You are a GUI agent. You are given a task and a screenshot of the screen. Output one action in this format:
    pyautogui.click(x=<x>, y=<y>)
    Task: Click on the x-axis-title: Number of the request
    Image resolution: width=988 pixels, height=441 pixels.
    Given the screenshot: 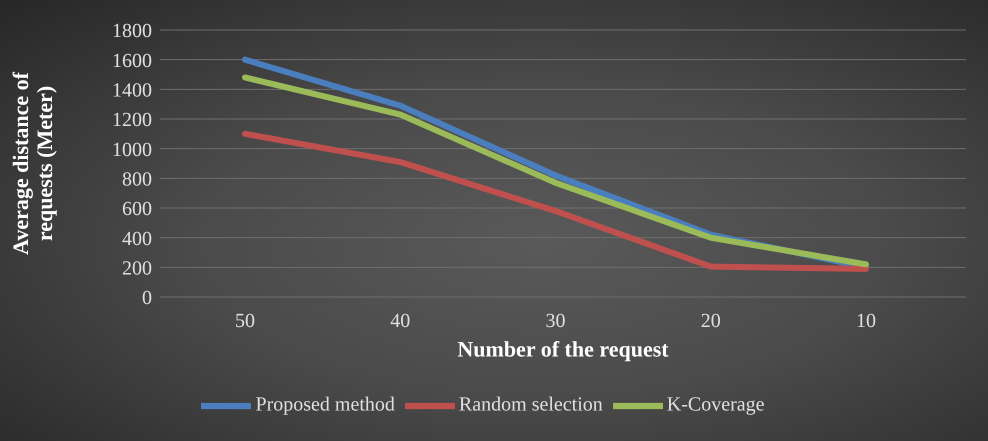 What is the action you would take?
    pyautogui.click(x=563, y=349)
    